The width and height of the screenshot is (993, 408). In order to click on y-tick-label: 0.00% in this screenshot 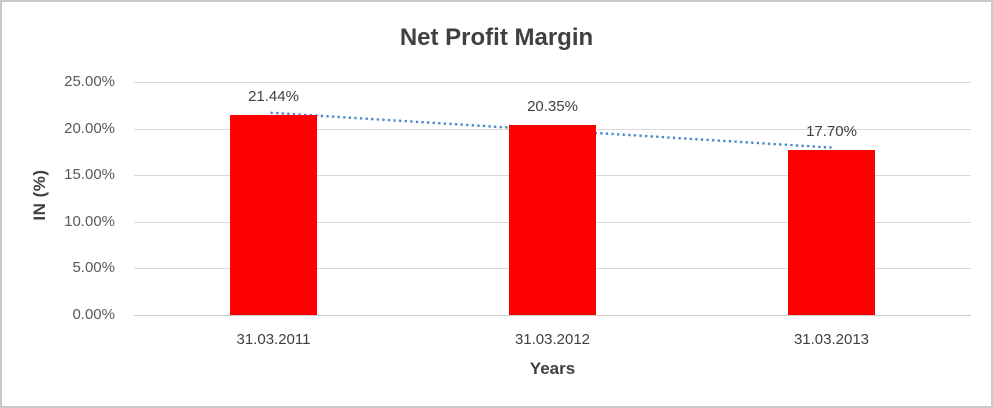, I will do `click(93, 314)`.